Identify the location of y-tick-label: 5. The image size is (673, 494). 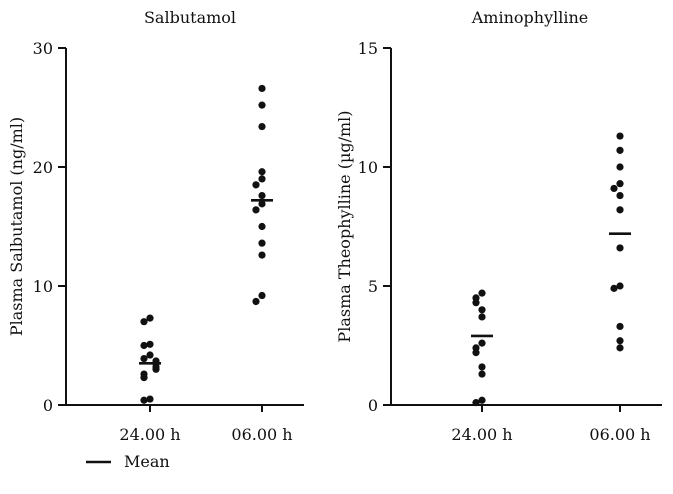
(373, 286).